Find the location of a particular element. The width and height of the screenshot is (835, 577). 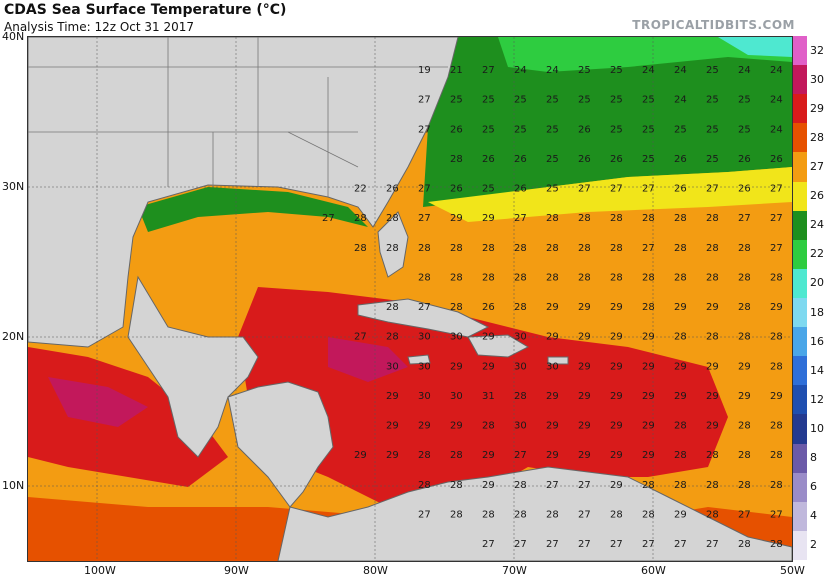

caribbean-peak is located at coordinates (368, 359).